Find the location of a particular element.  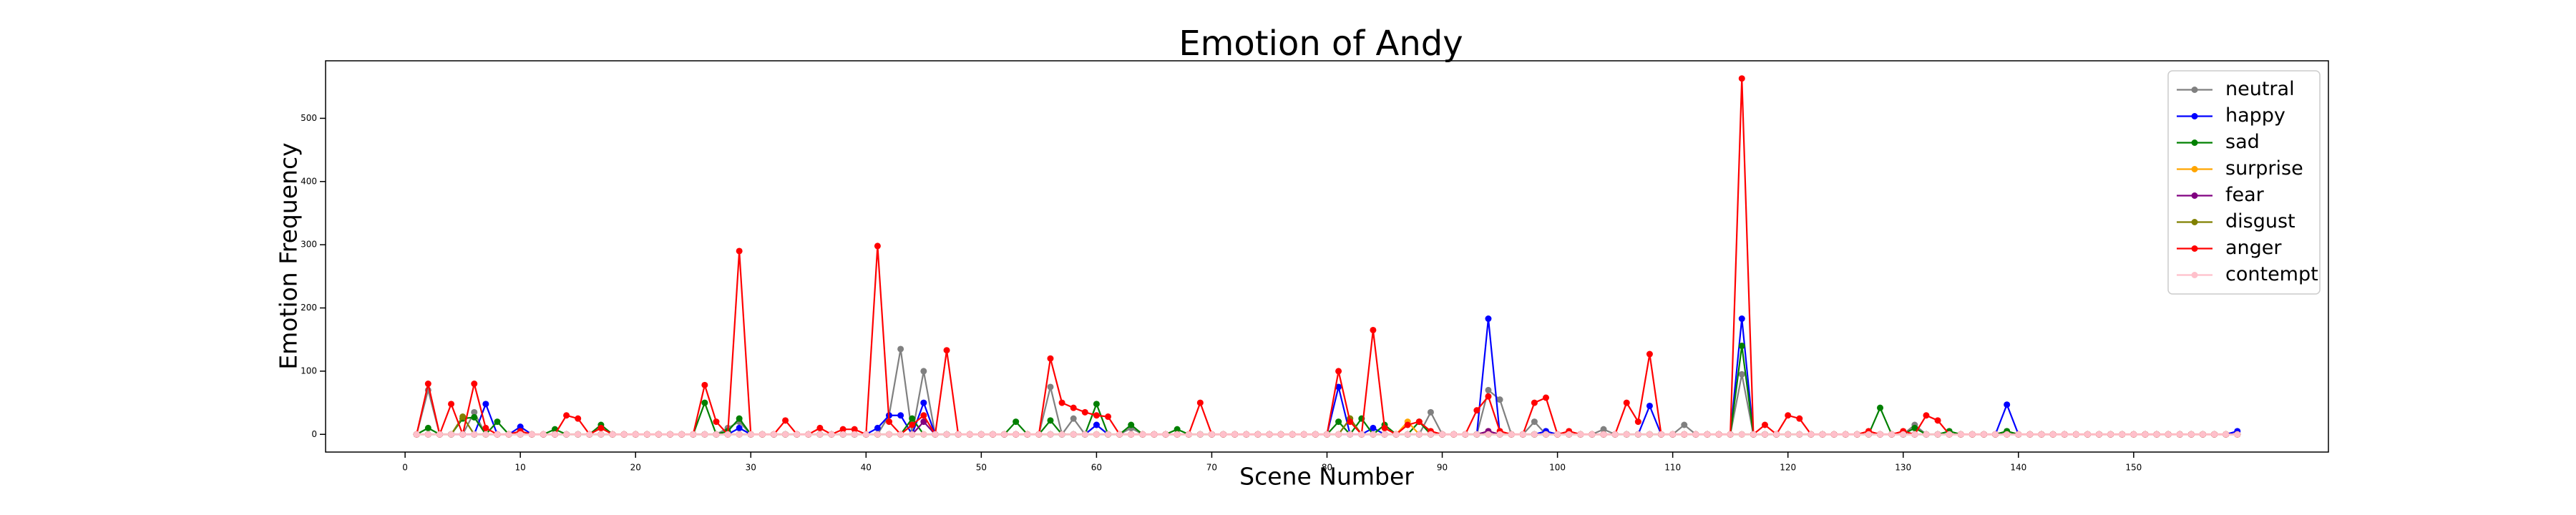

x-tick-label: 120 is located at coordinates (1788, 468).